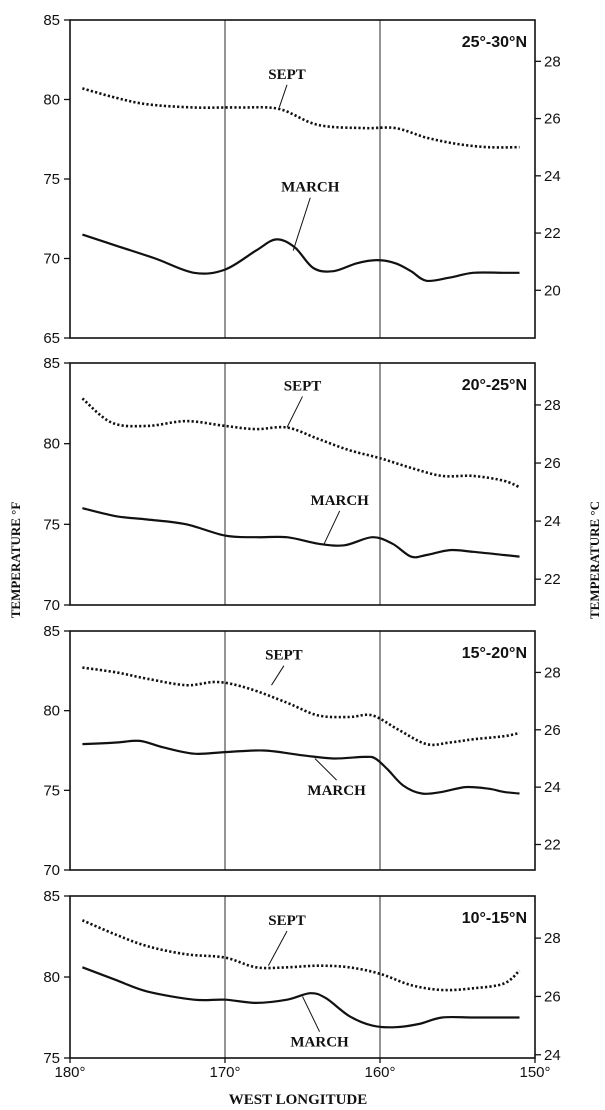 The image size is (605, 1110). What do you see at coordinates (552, 290) in the screenshot?
I see `right-tick-label: 20` at bounding box center [552, 290].